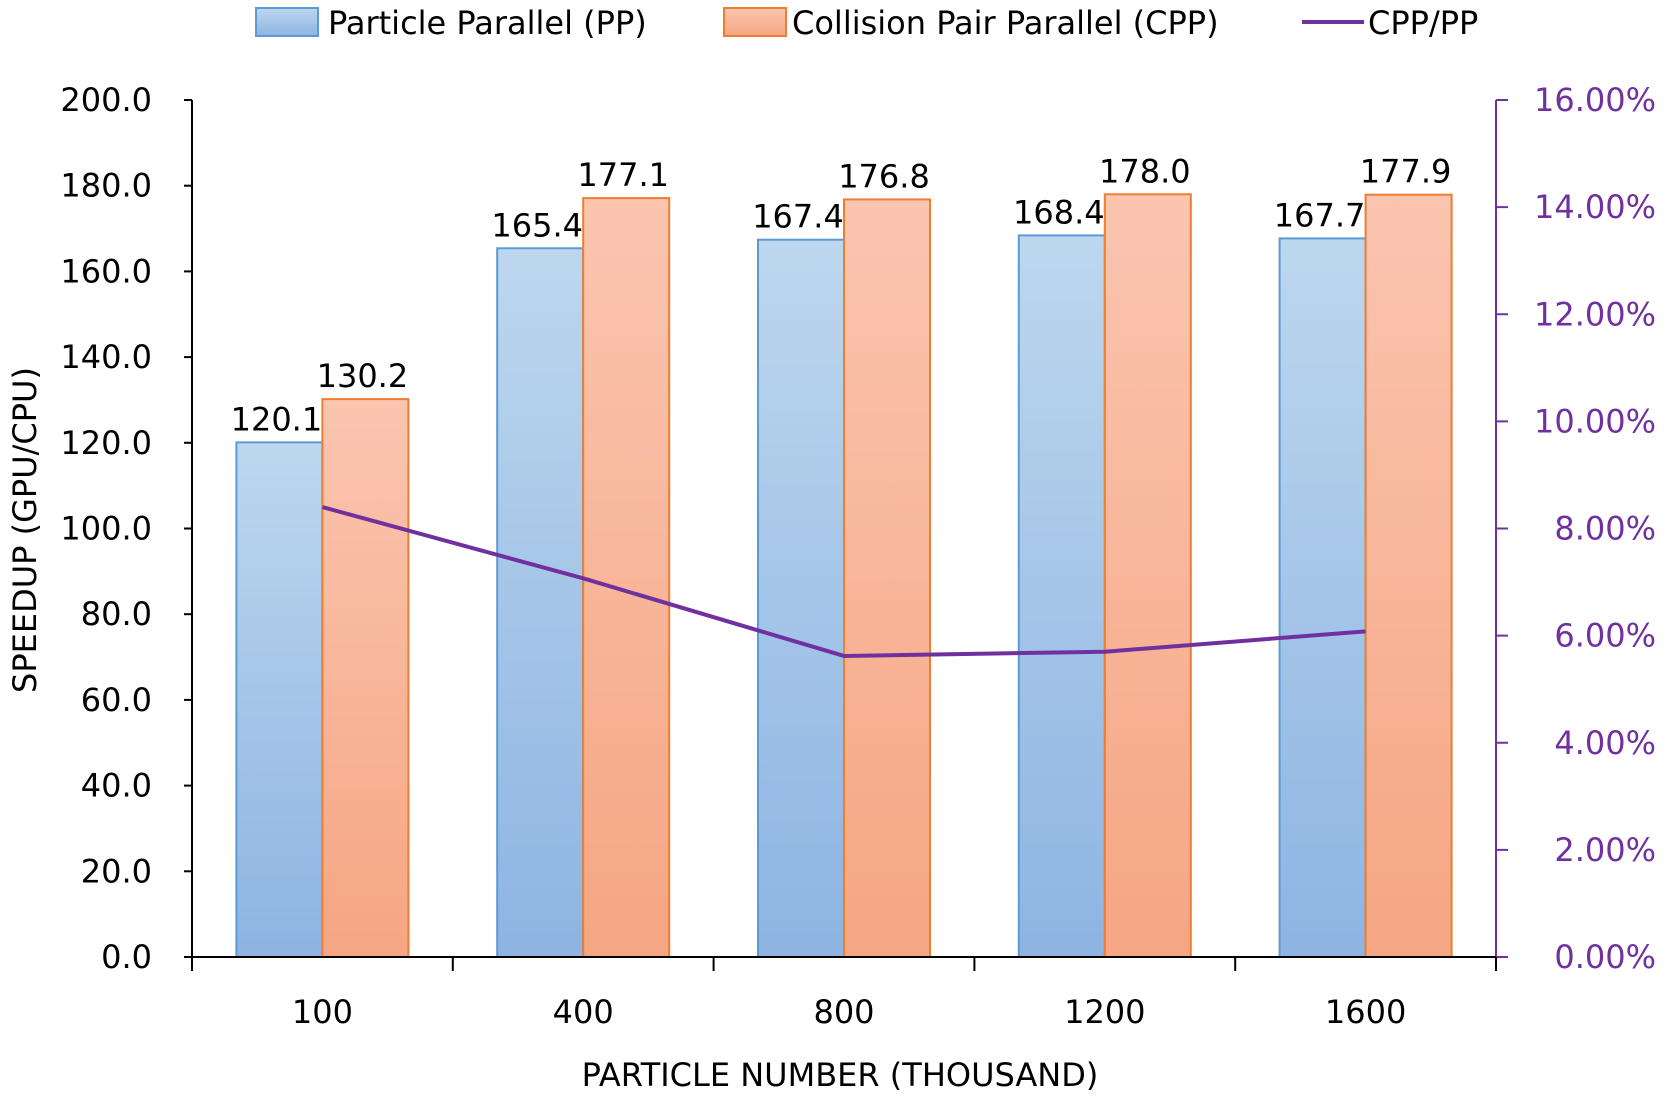 This screenshot has width=1667, height=1099. Describe the element at coordinates (25, 530) in the screenshot. I see `y-axis-title: SPEEDUP (GPU/CPU)` at that location.